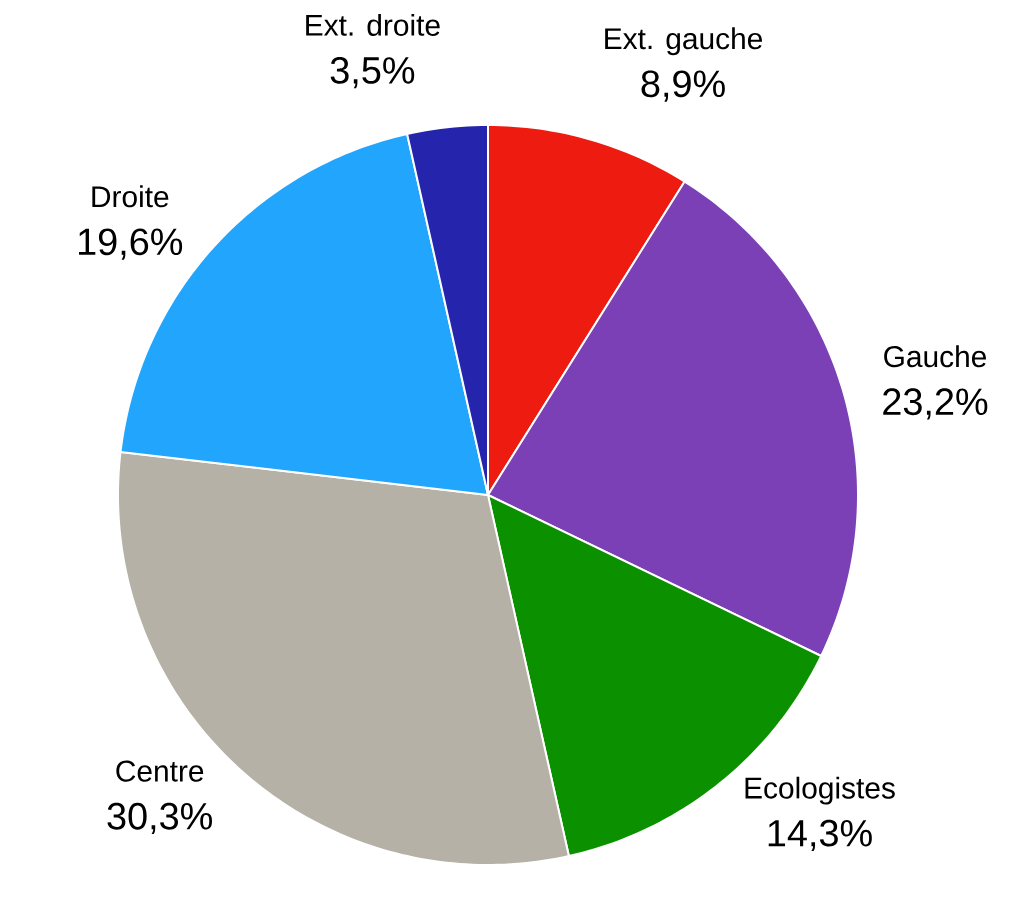  Describe the element at coordinates (683, 41) in the screenshot. I see `slice-label: Ext. gauche` at that location.